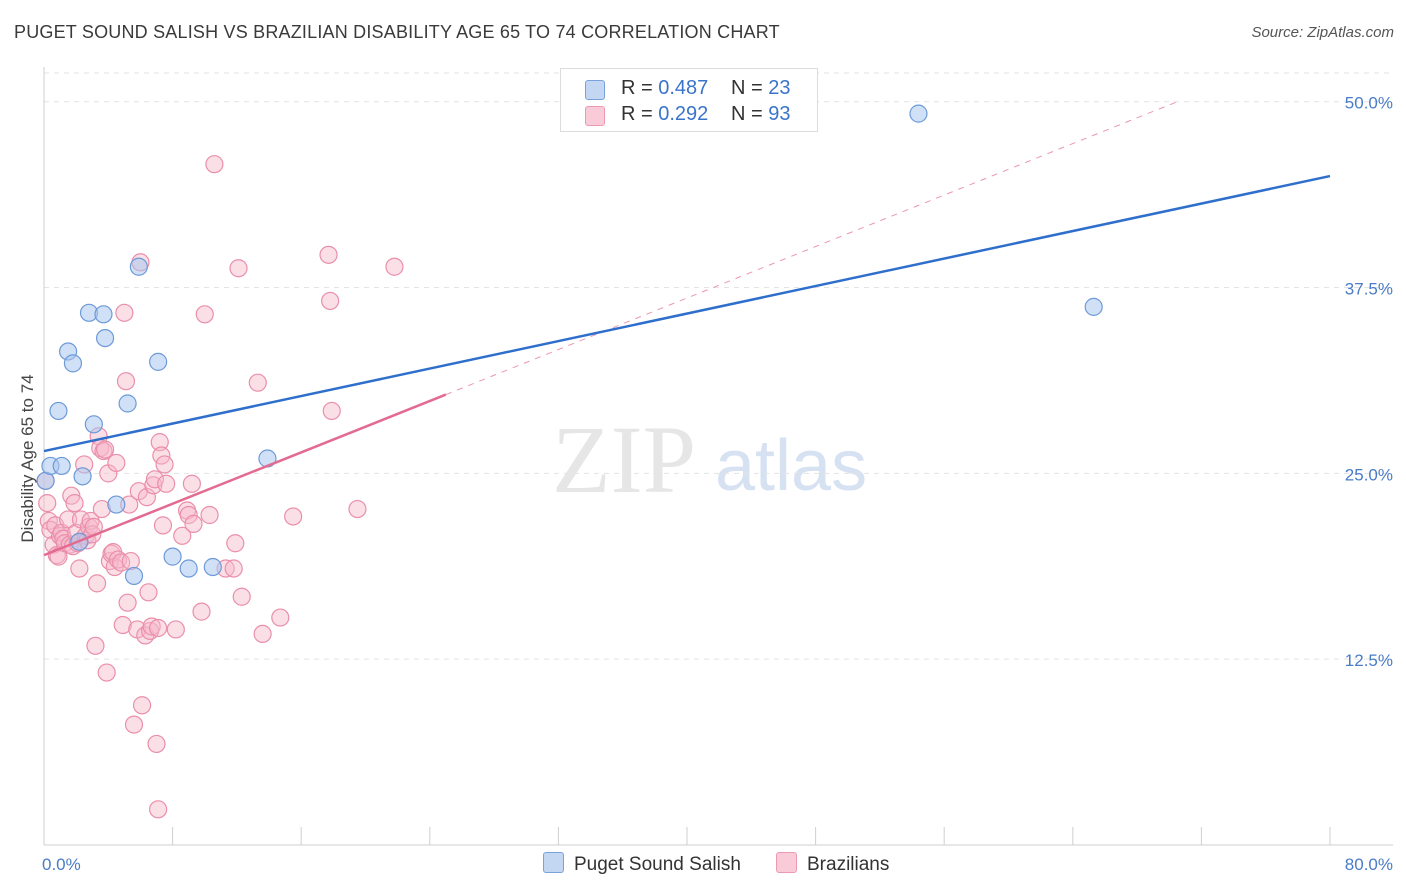  I want to click on x-tick-label-max: 80.0%, so click(1369, 864).